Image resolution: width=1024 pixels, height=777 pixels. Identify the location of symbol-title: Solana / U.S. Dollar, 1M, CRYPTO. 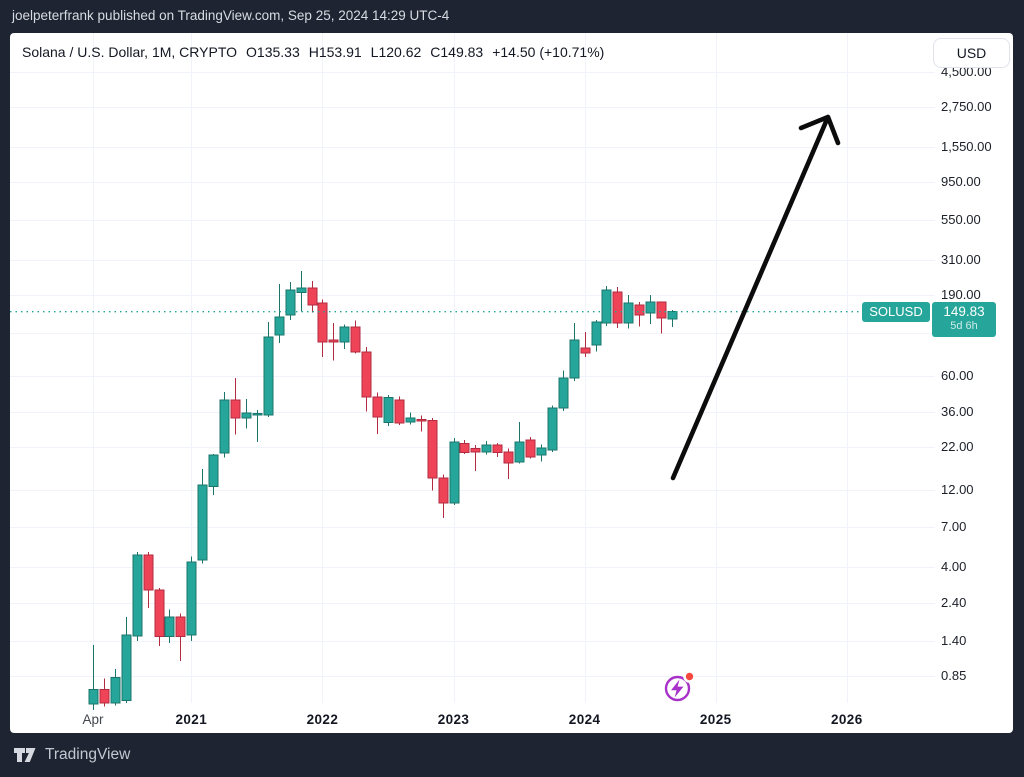
(130, 52).